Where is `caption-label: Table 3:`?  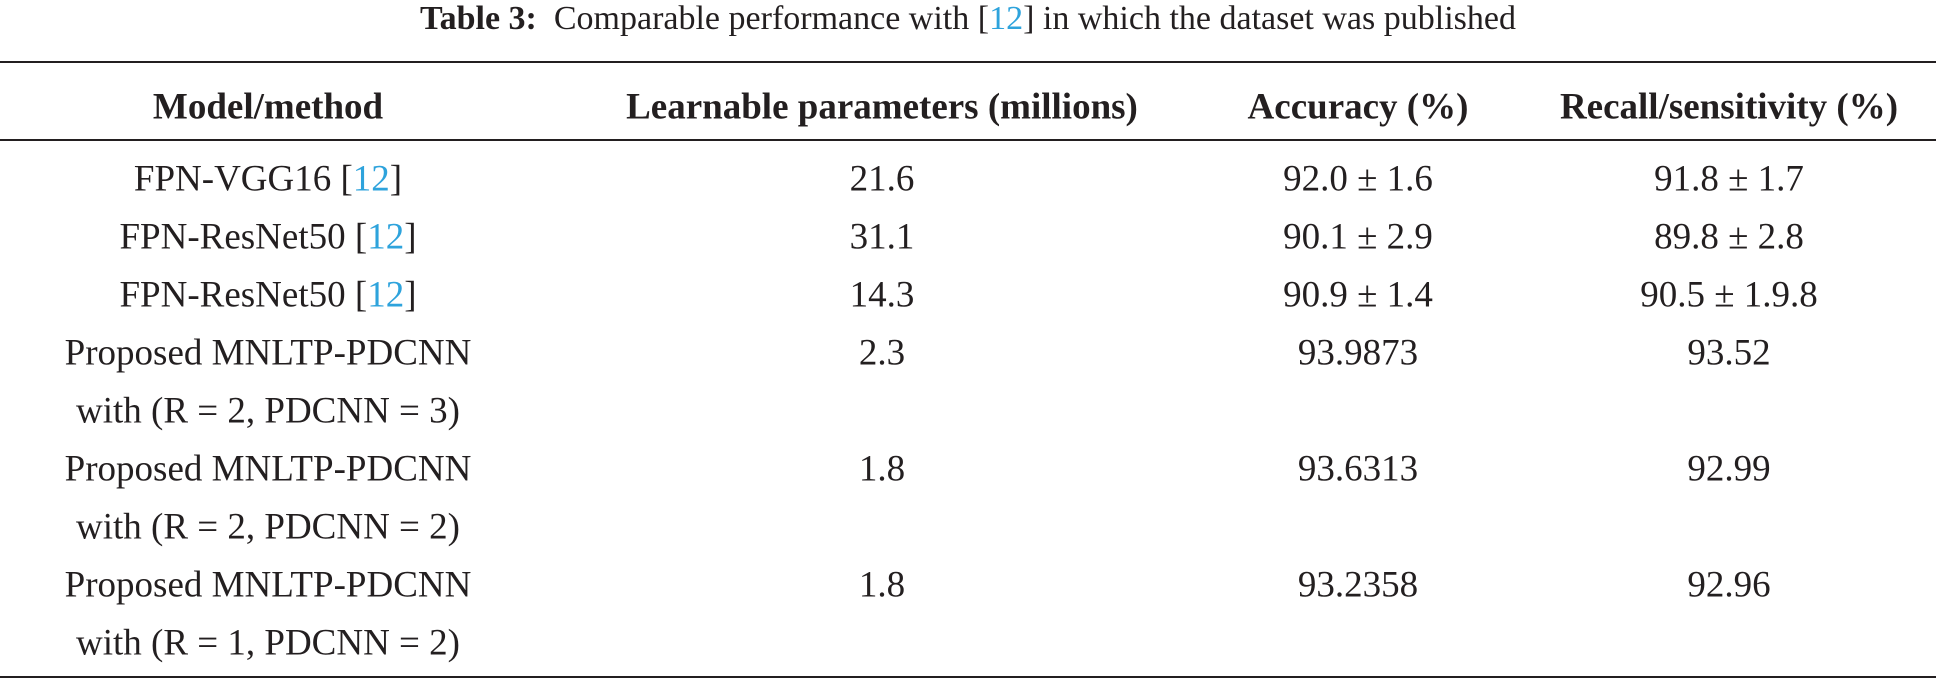
caption-label: Table 3: is located at coordinates (478, 18).